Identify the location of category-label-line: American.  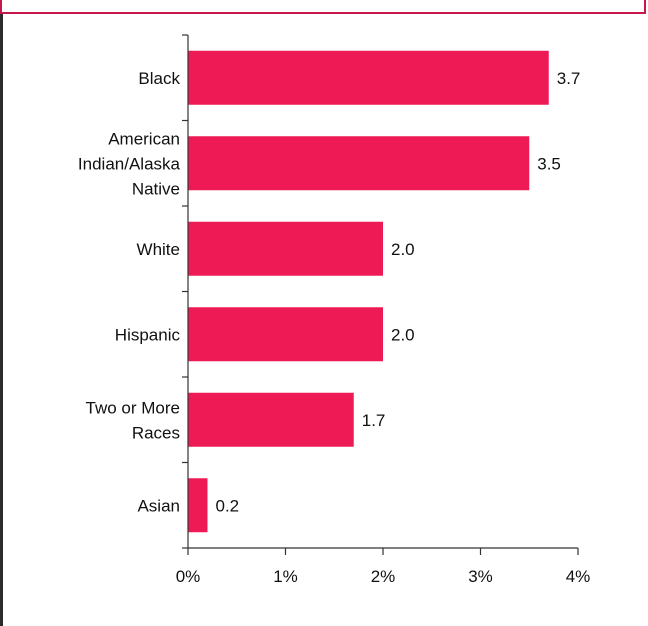
(144, 138).